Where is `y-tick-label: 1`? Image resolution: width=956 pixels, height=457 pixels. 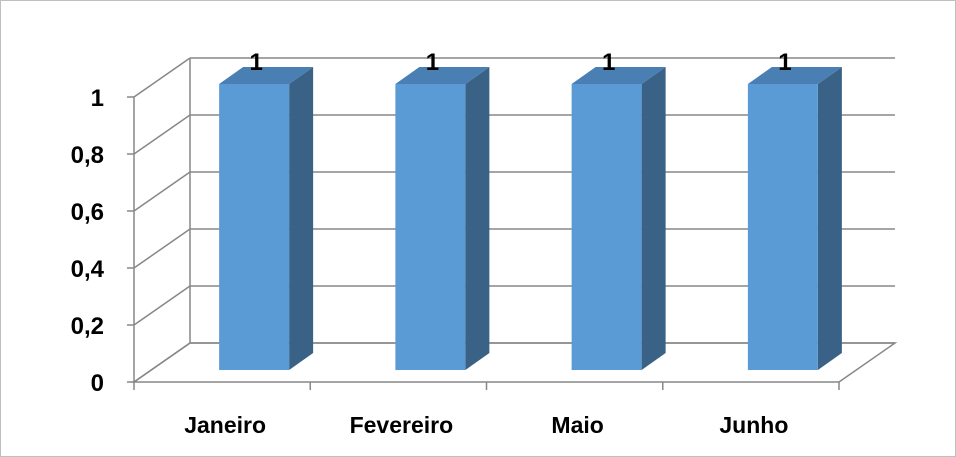
y-tick-label: 1 is located at coordinates (97, 98).